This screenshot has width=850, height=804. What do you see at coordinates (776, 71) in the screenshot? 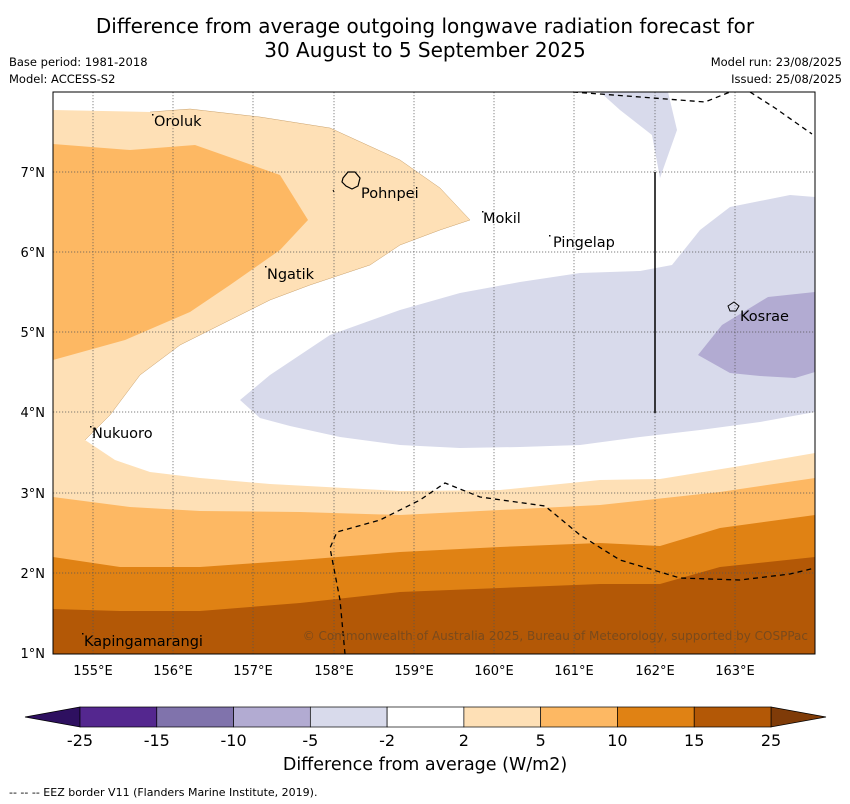
I see `meta-right: Model run: 23/08/2025 Issued: 25/08/2025` at bounding box center [776, 71].